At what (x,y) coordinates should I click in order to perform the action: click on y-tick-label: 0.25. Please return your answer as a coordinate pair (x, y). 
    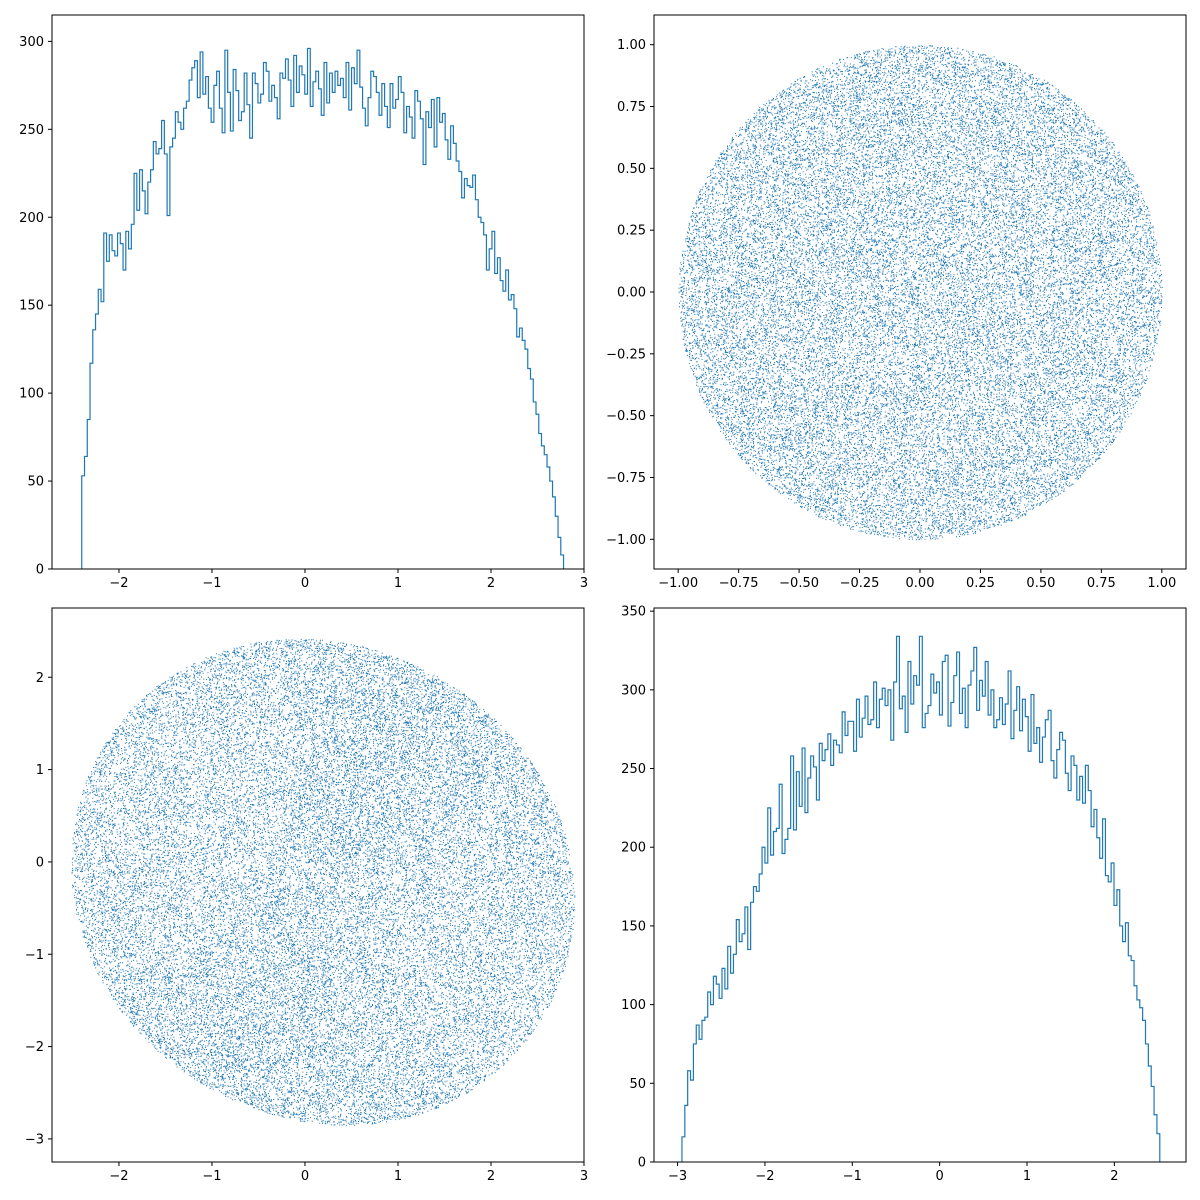
    Looking at the image, I should click on (631, 231).